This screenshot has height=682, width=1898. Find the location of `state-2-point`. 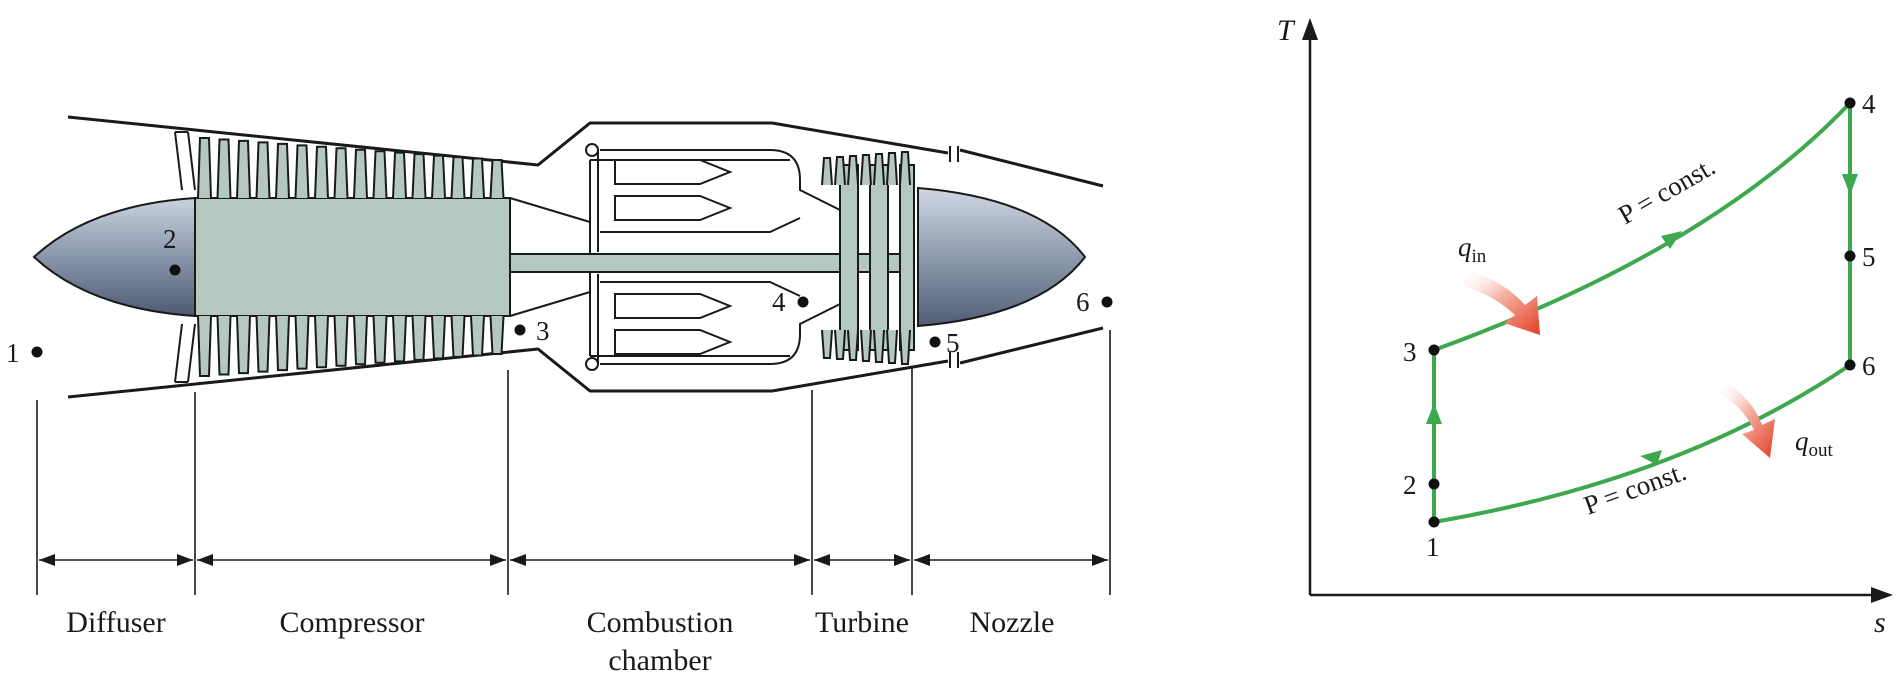

state-2-point is located at coordinates (1434, 484).